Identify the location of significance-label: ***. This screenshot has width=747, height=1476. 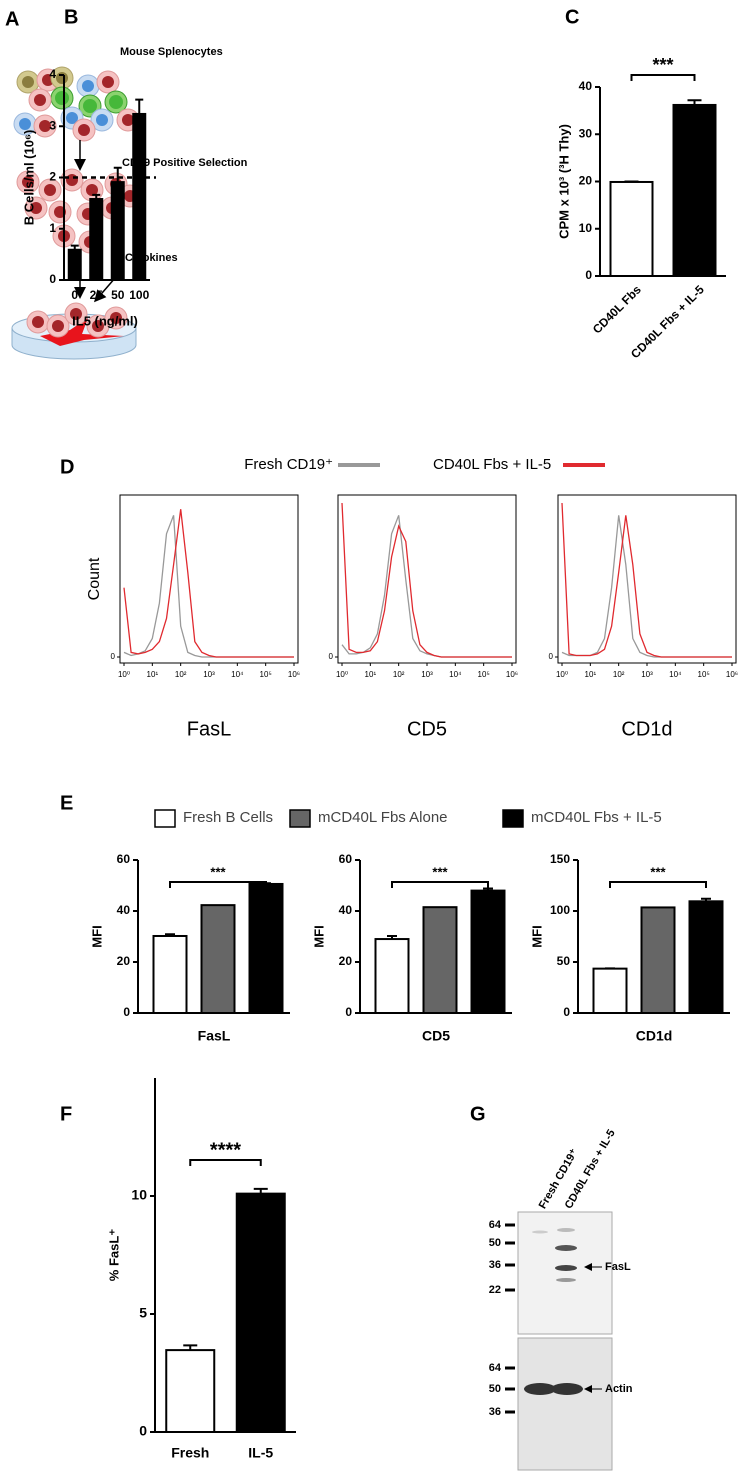
(218, 871).